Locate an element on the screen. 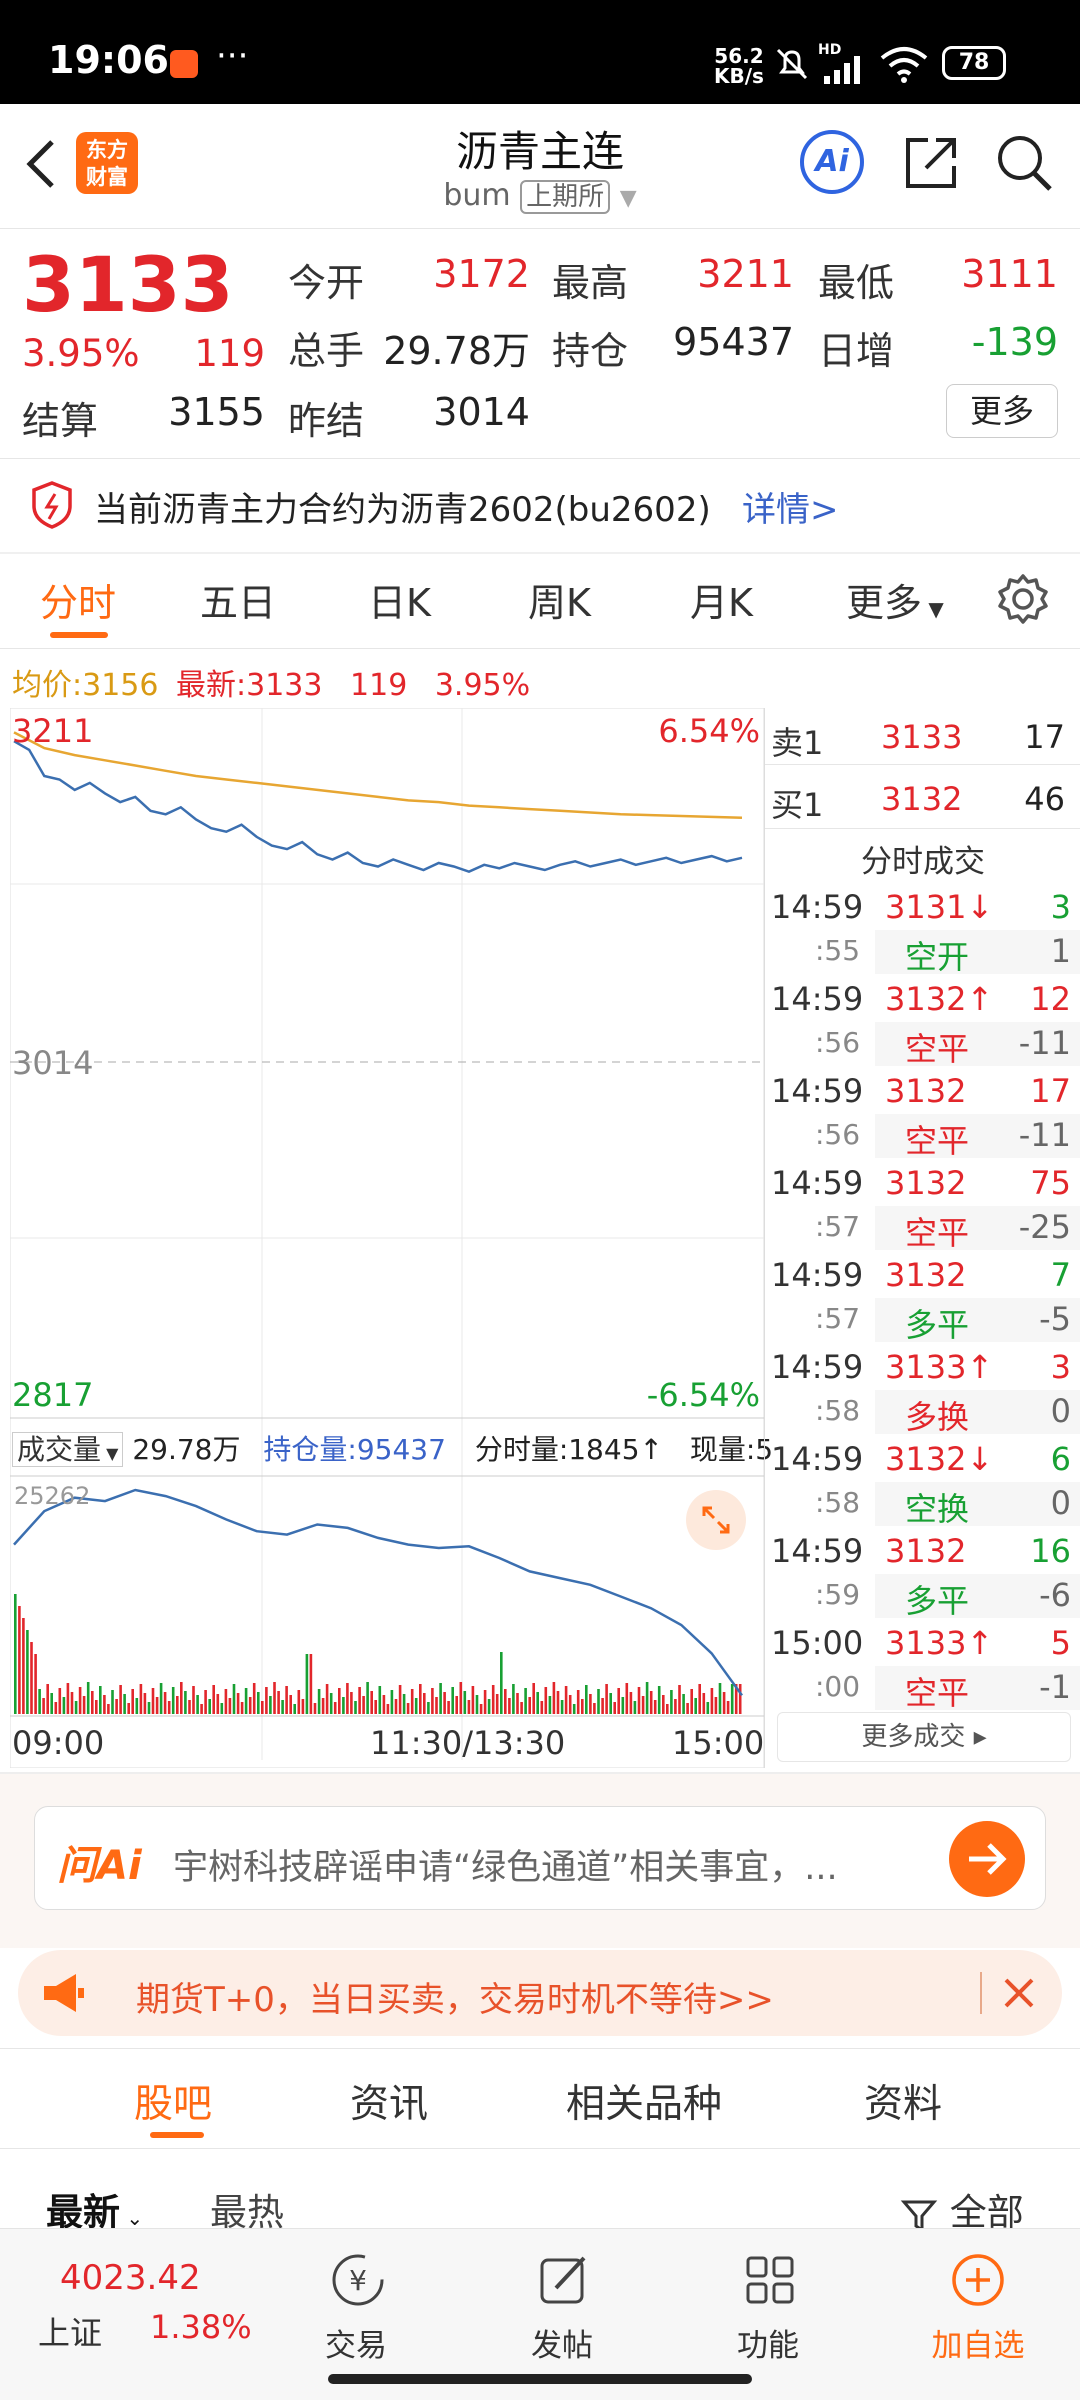  promo-banner: 期货T+0，当日买卖，交易时机不等待>> is located at coordinates (540, 1993).